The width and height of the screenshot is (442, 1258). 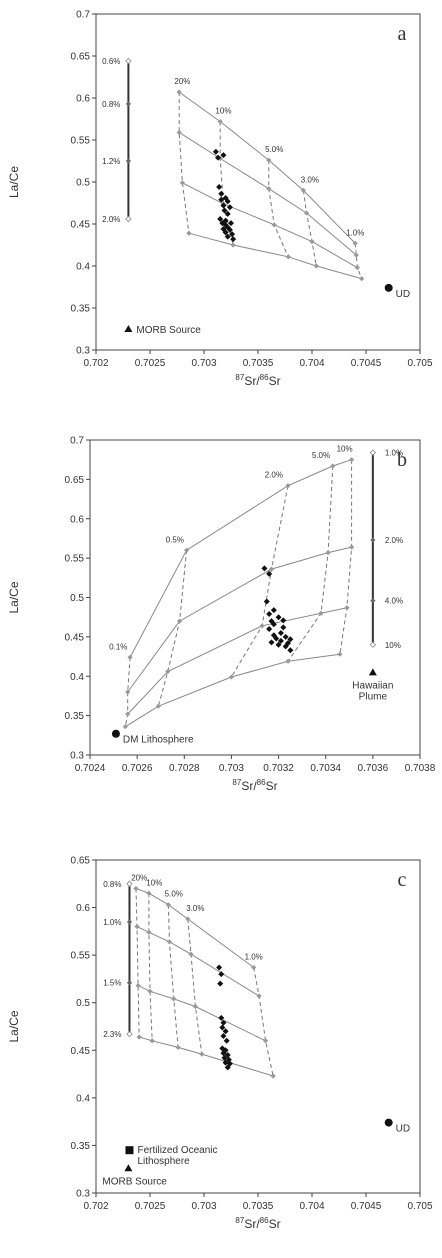 What do you see at coordinates (231, 768) in the screenshot?
I see `x-tick-label: 0.703` at bounding box center [231, 768].